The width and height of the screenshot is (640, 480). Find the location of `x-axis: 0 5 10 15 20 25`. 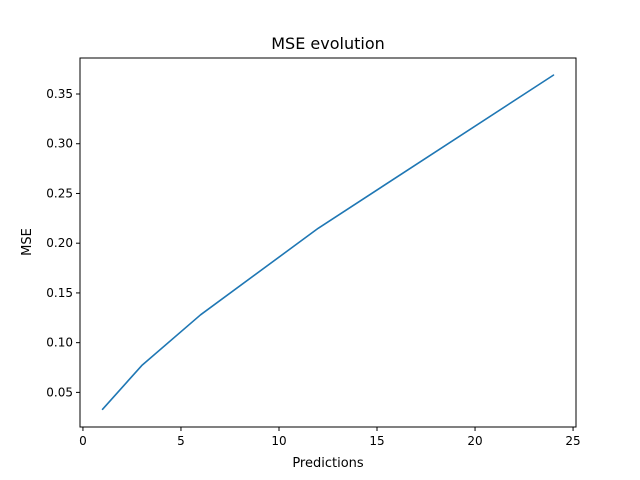

x-axis: 0 5 10 15 20 25 is located at coordinates (330, 437).